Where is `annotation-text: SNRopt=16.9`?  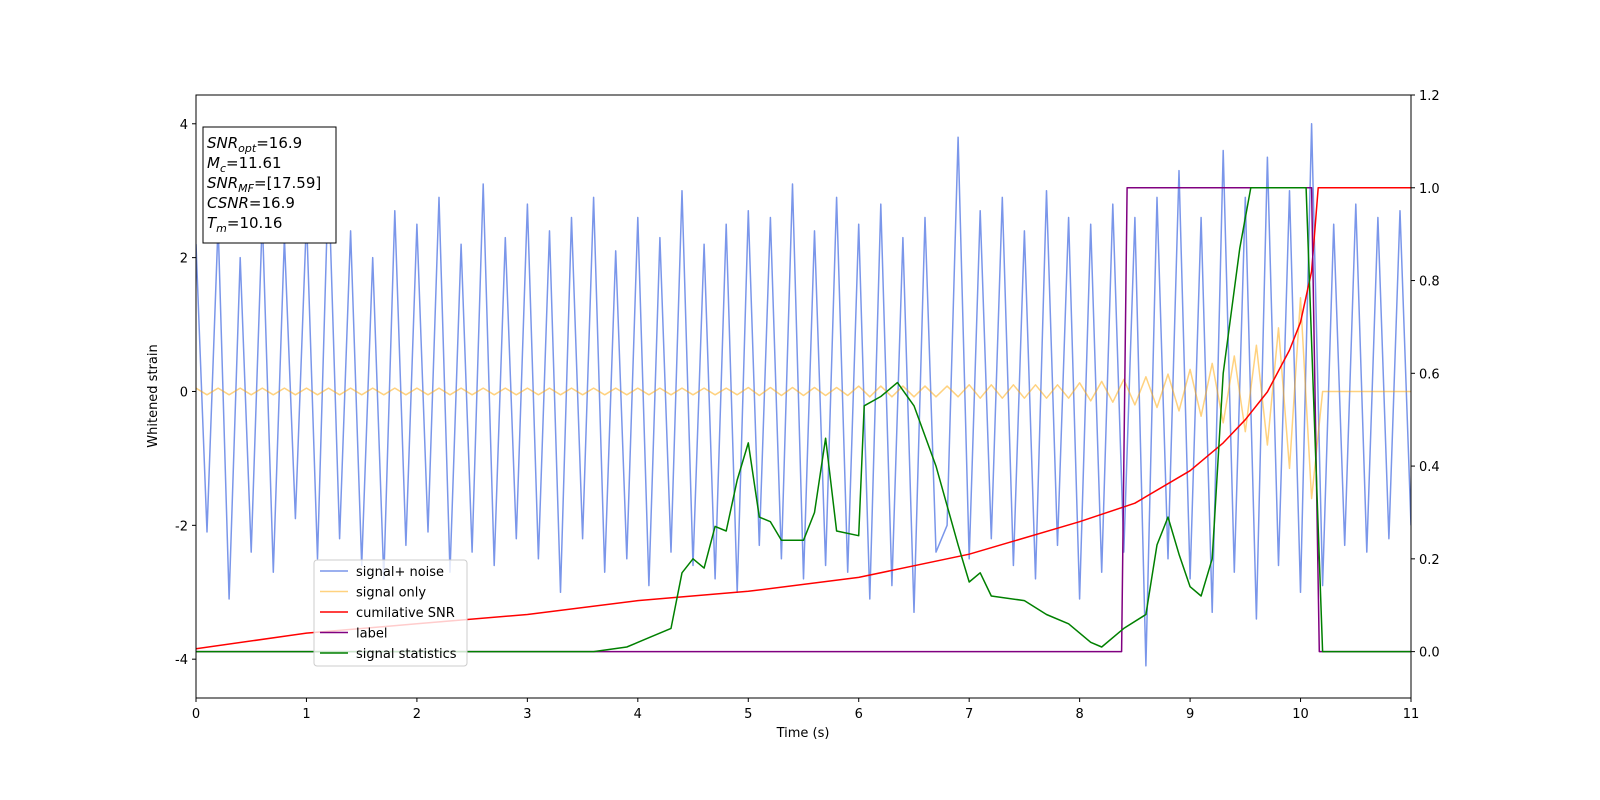 annotation-text: SNRopt=16.9 is located at coordinates (254, 144).